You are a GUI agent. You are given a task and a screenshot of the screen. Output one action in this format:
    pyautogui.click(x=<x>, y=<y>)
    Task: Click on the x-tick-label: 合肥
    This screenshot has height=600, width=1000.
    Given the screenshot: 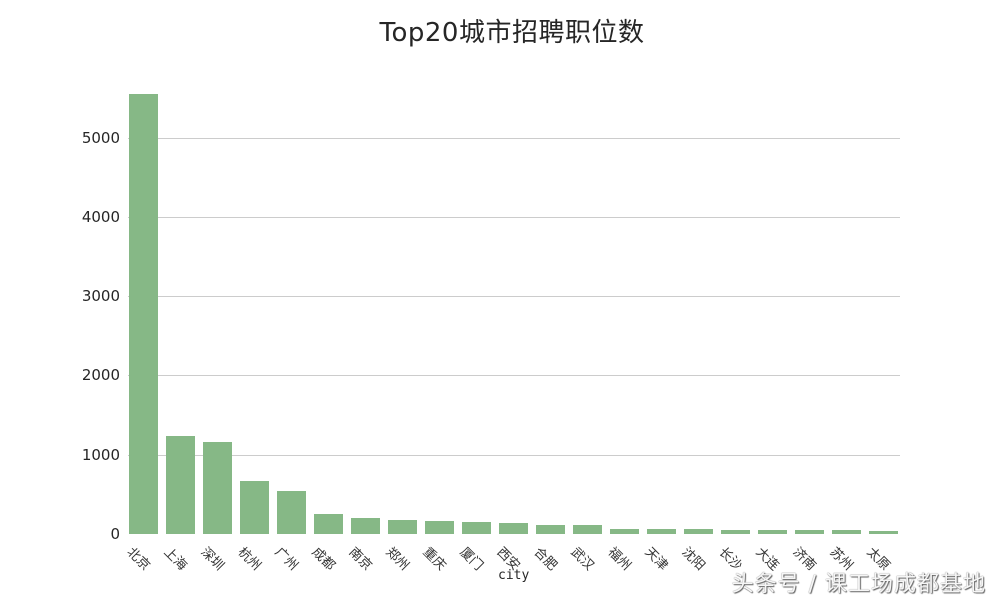 What is the action you would take?
    pyautogui.click(x=545, y=559)
    